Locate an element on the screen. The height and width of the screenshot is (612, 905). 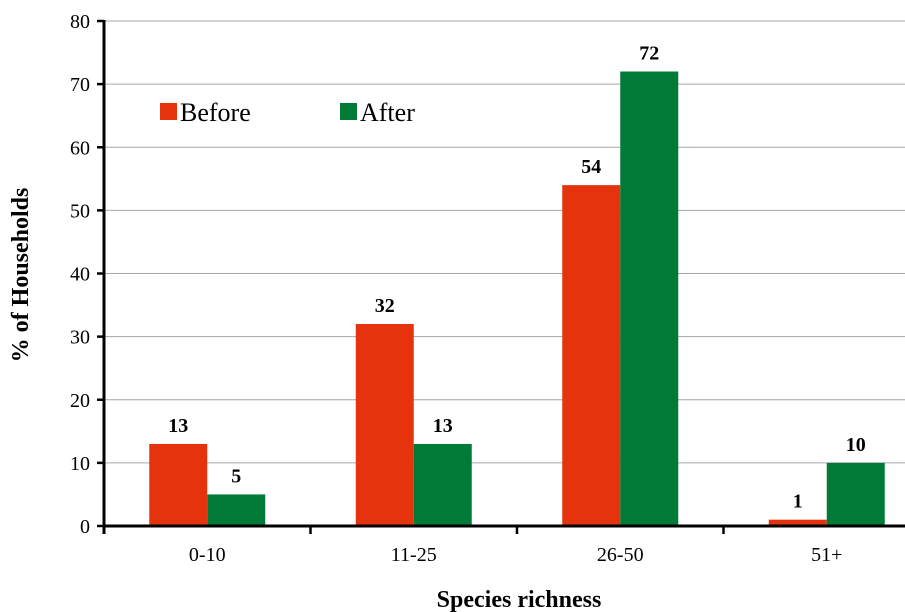
data-label-after-26-50: 72 is located at coordinates (649, 54).